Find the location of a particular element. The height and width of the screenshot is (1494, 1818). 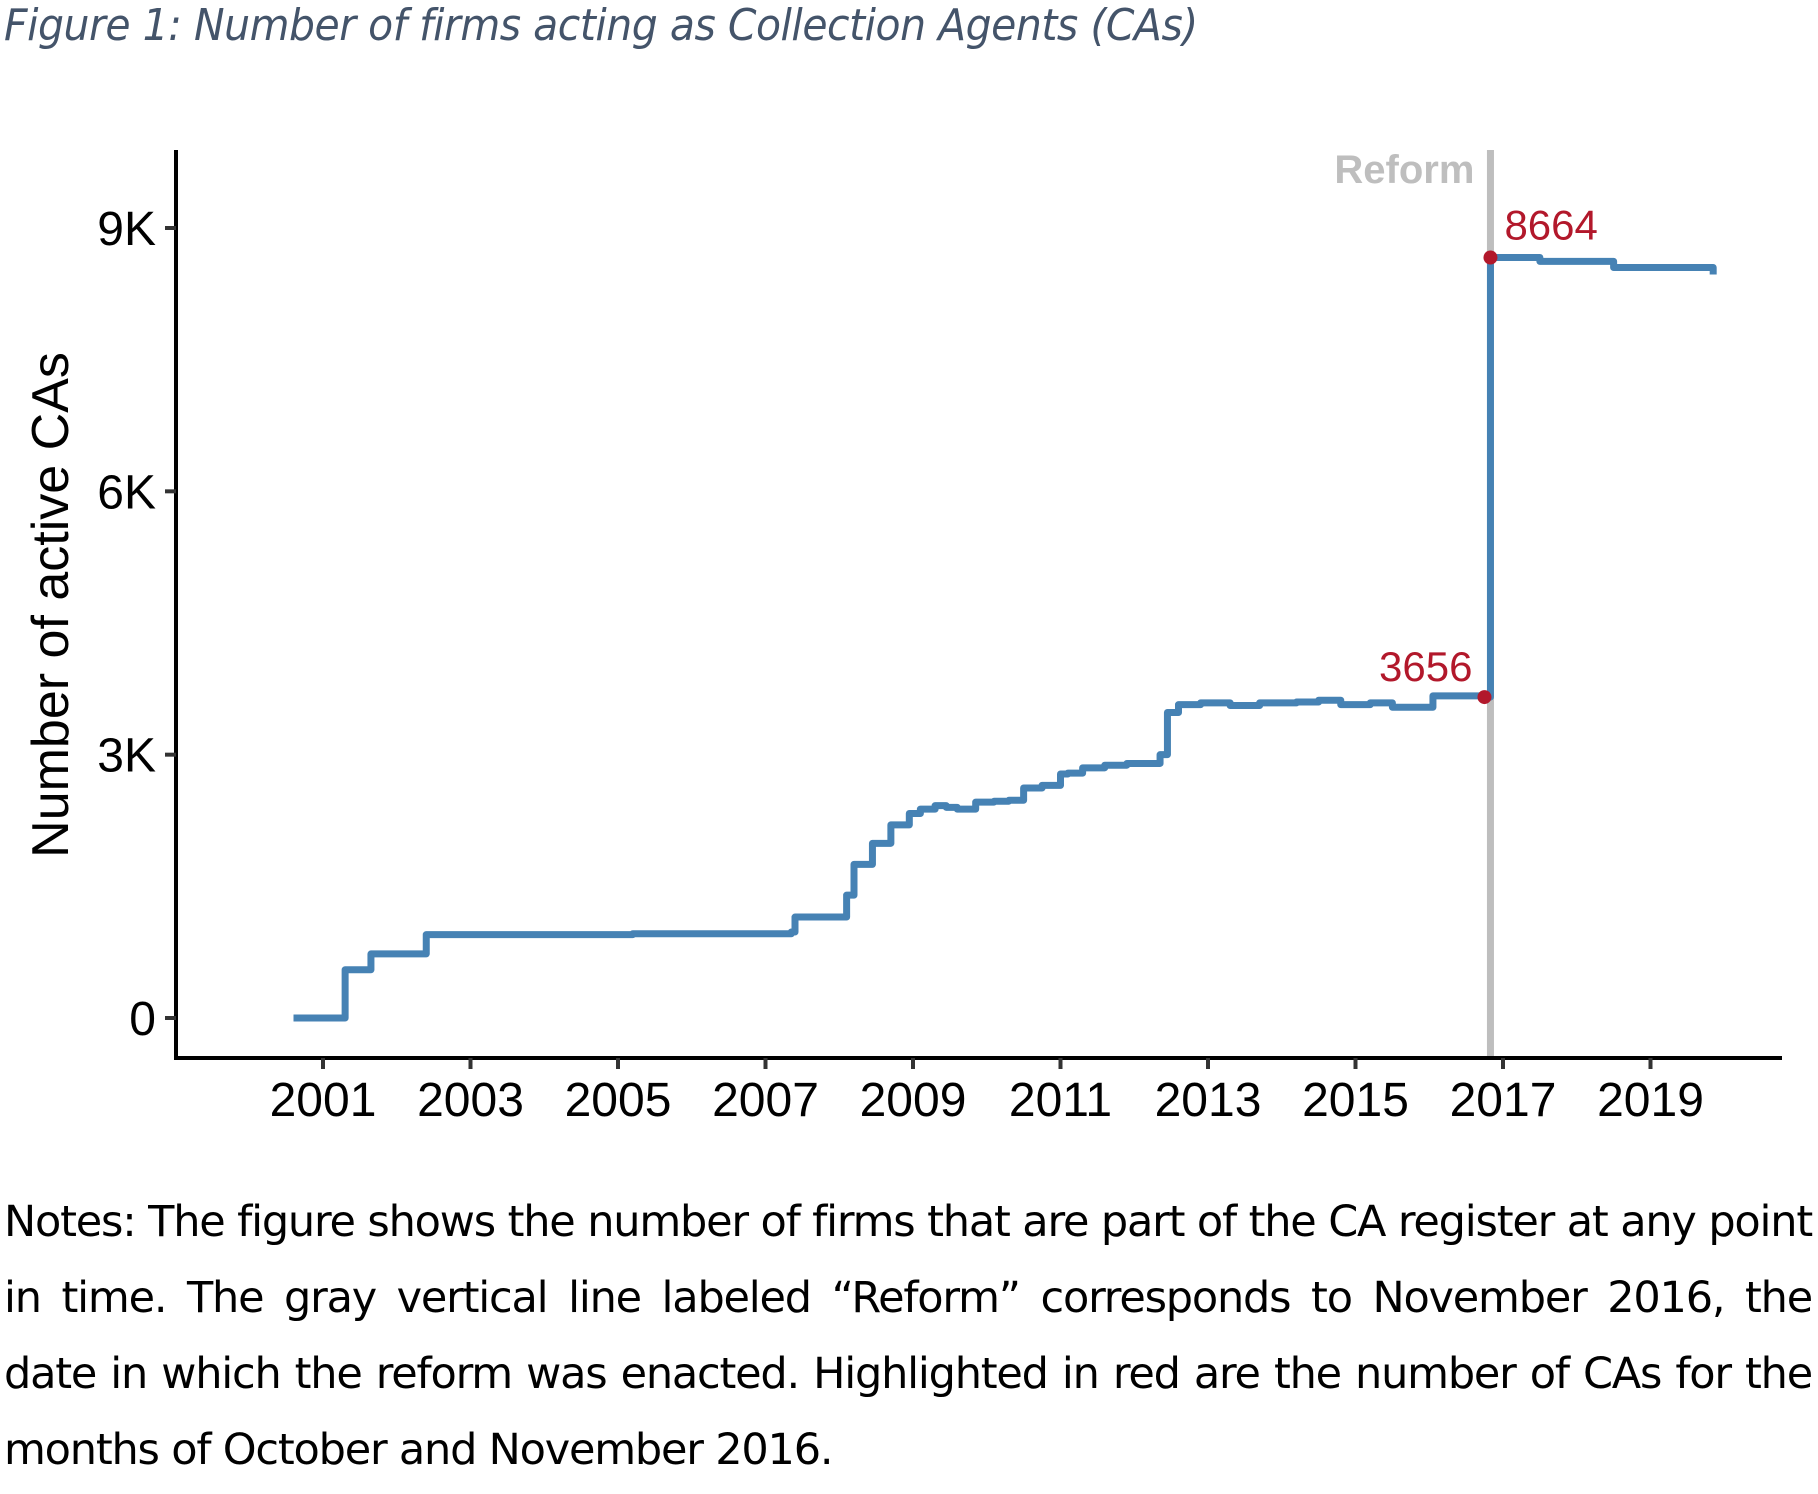

highlight-layer: 3656 8664 is located at coordinates (1488, 453).